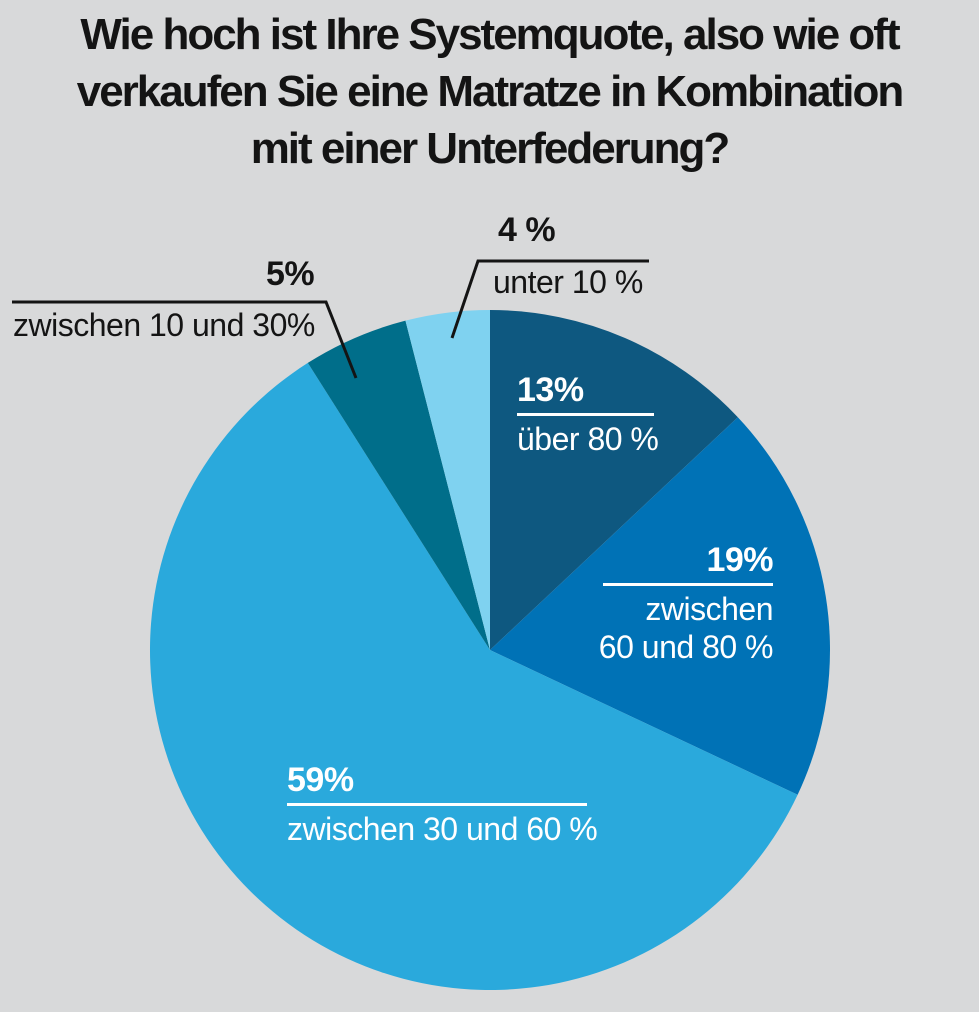  I want to click on label-slice-60-80: 19% zwischen 60 und 80 %, so click(686, 603).